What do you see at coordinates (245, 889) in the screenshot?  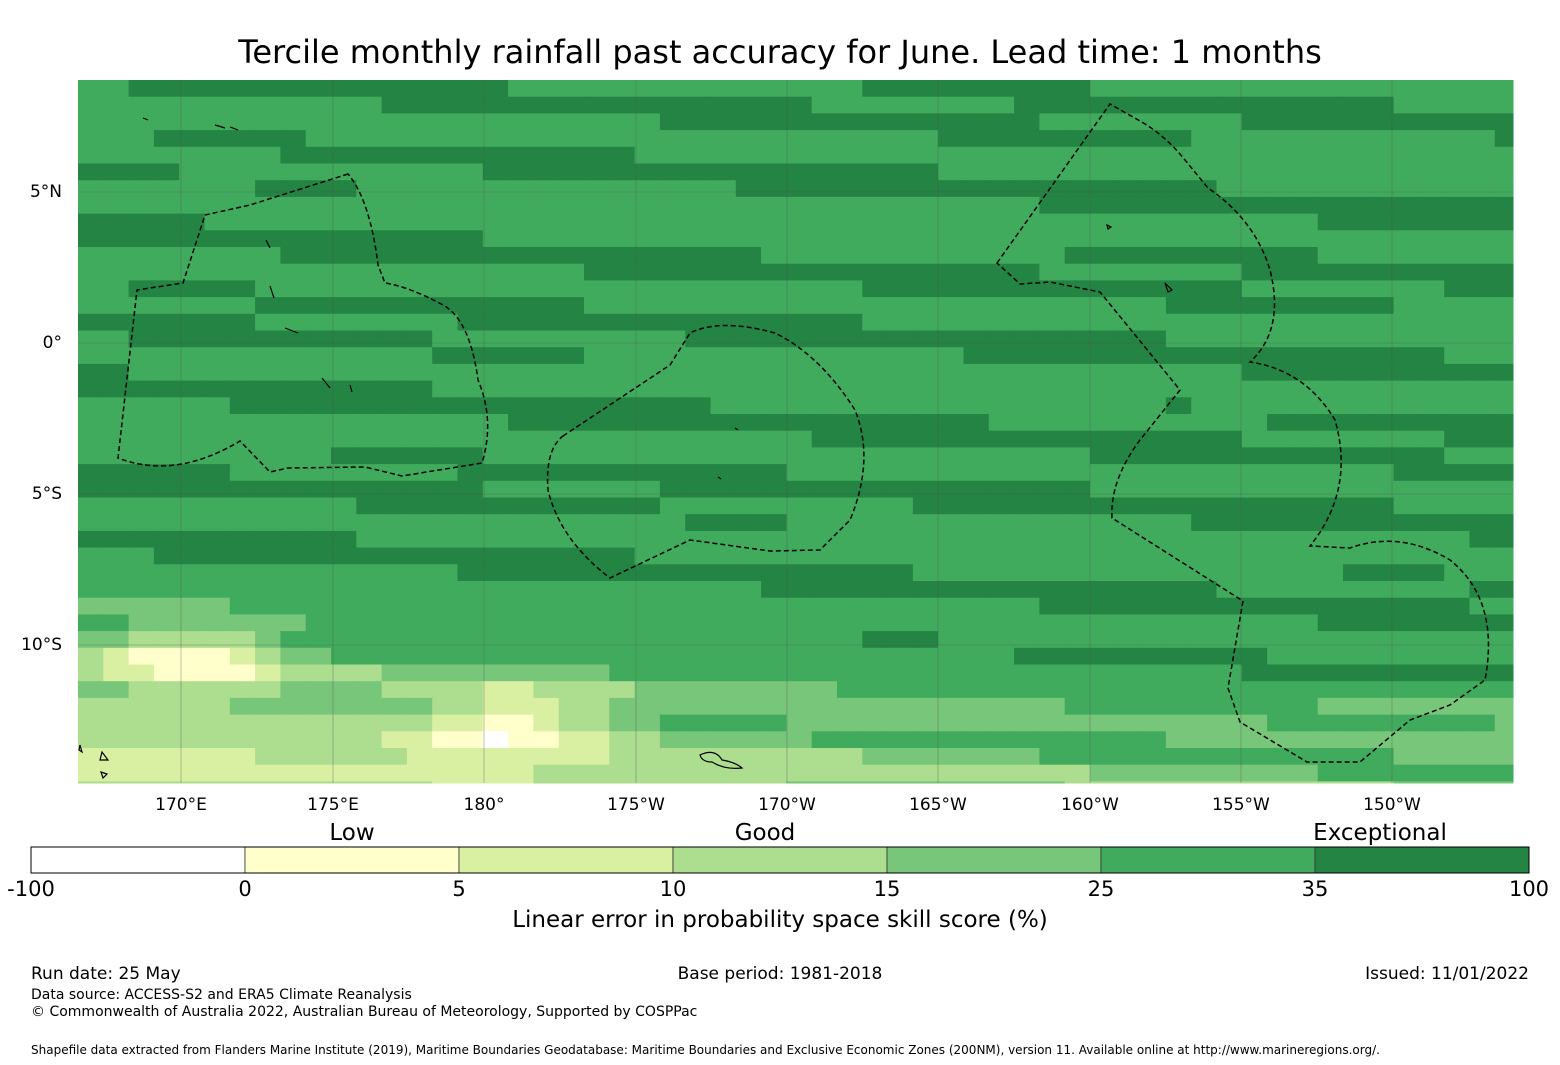 I see `colorbar-tick-label: 0` at bounding box center [245, 889].